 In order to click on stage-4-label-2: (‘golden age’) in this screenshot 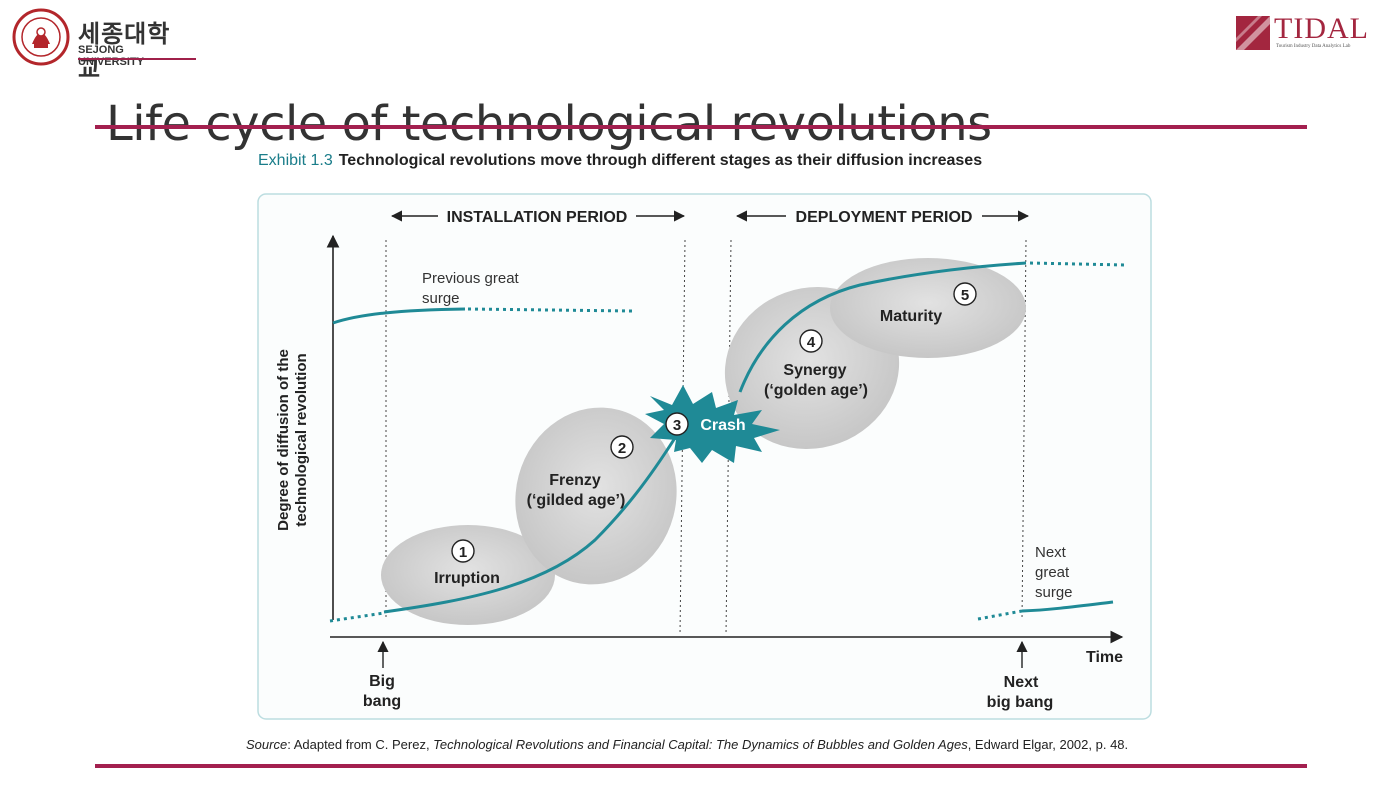, I will do `click(816, 390)`.